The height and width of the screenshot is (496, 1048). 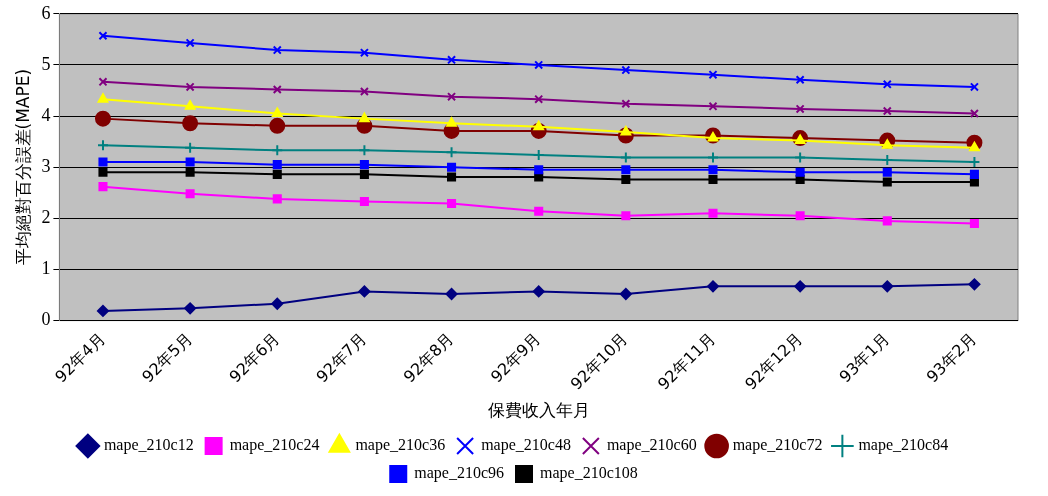 I want to click on x-tick-label: 92年7月, so click(x=341, y=357).